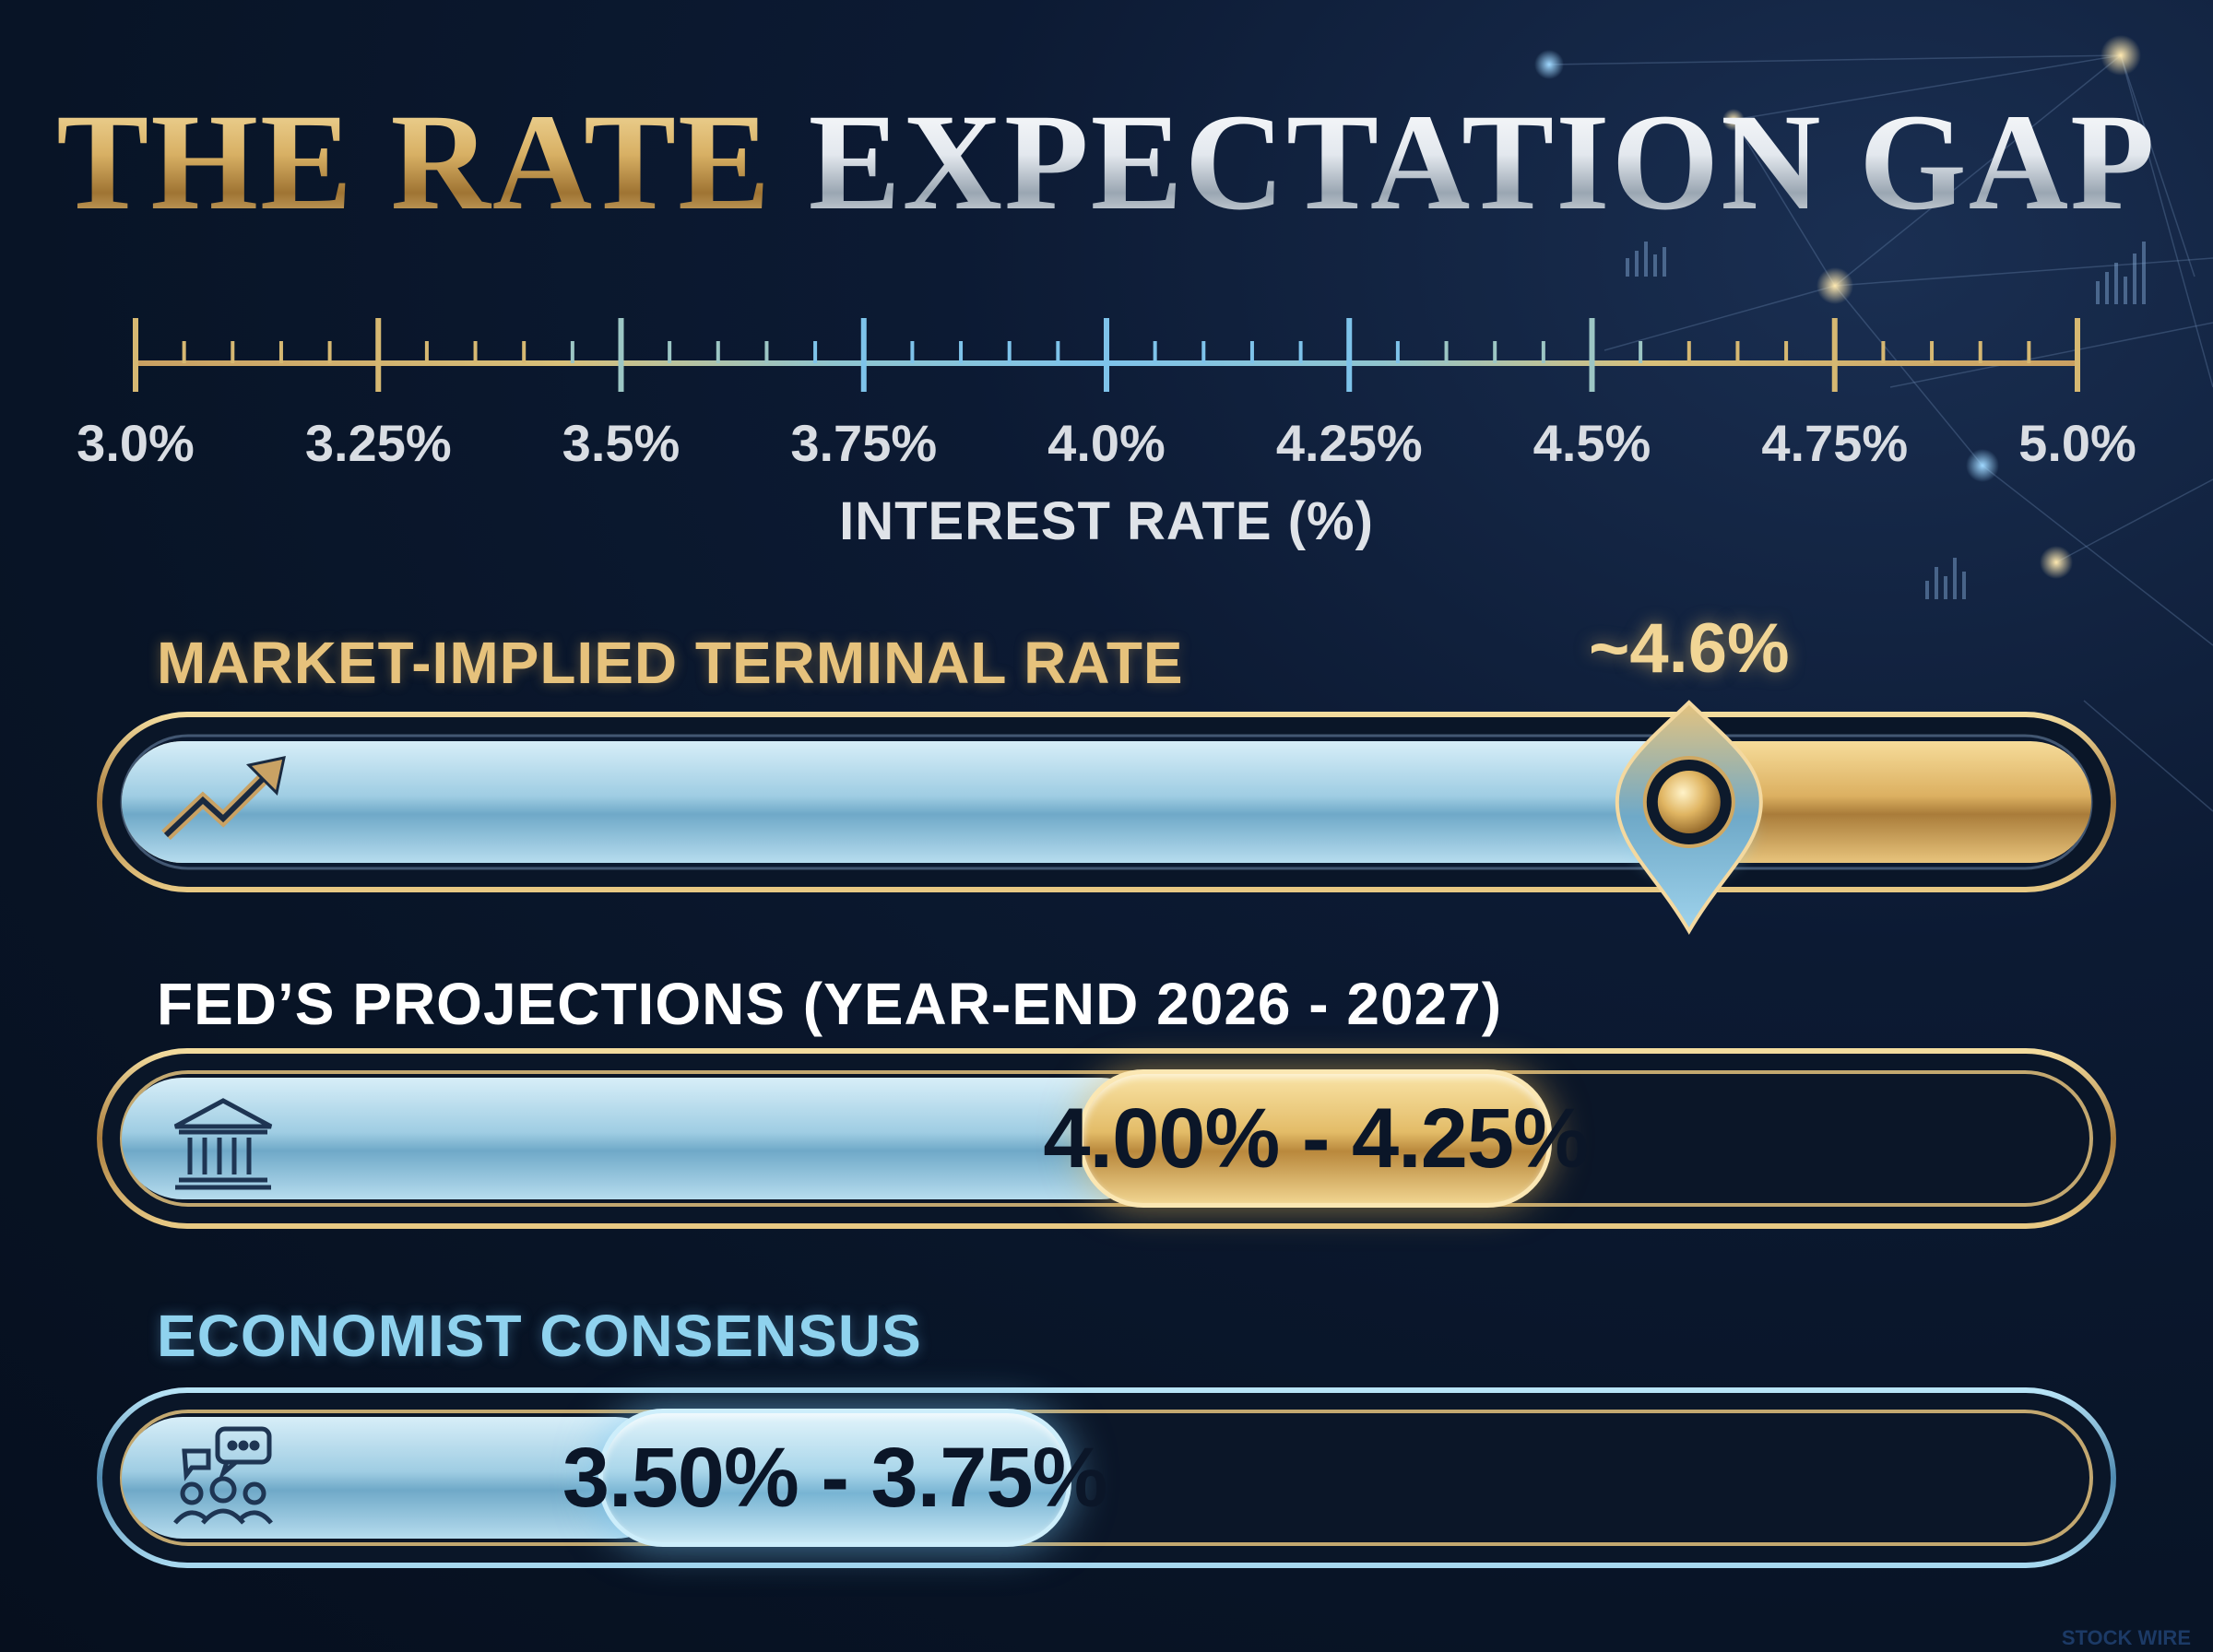  Describe the element at coordinates (1834, 443) in the screenshot. I see `tick-label: 4.75%` at that location.